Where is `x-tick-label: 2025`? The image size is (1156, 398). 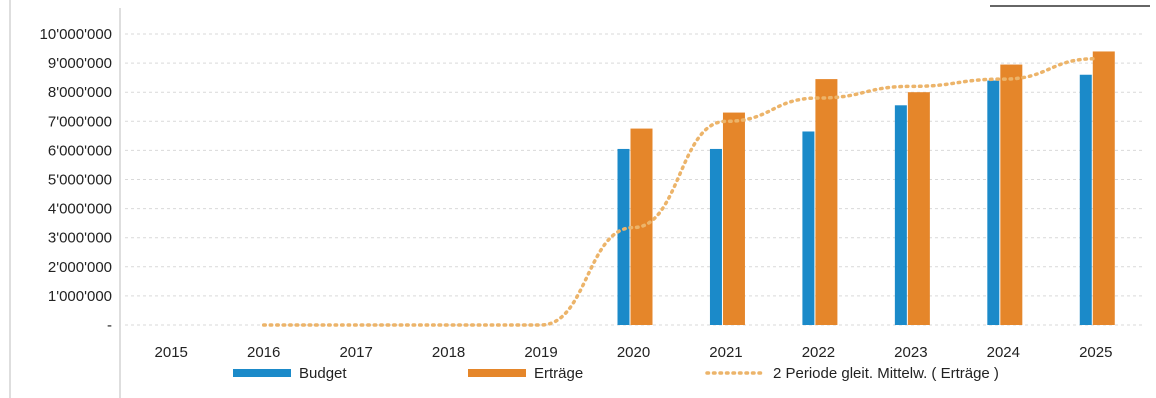 x-tick-label: 2025 is located at coordinates (1095, 352).